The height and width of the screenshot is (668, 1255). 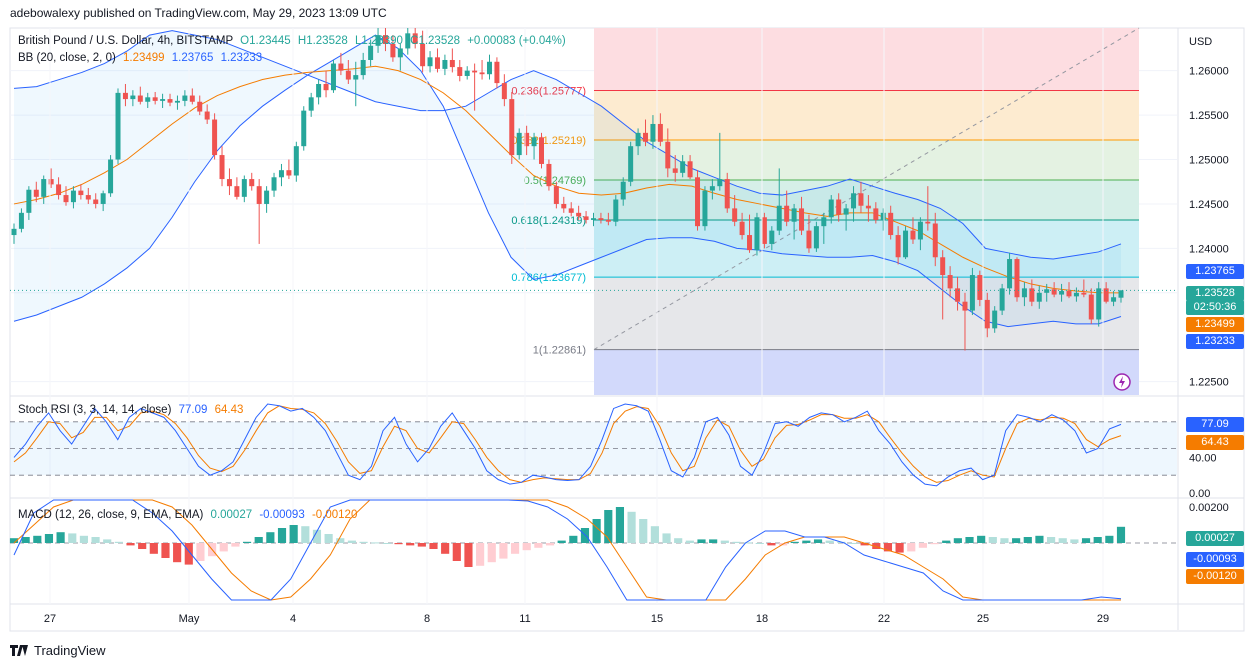 What do you see at coordinates (1209, 383) in the screenshot?
I see `price-tick-label: 1.22500` at bounding box center [1209, 383].